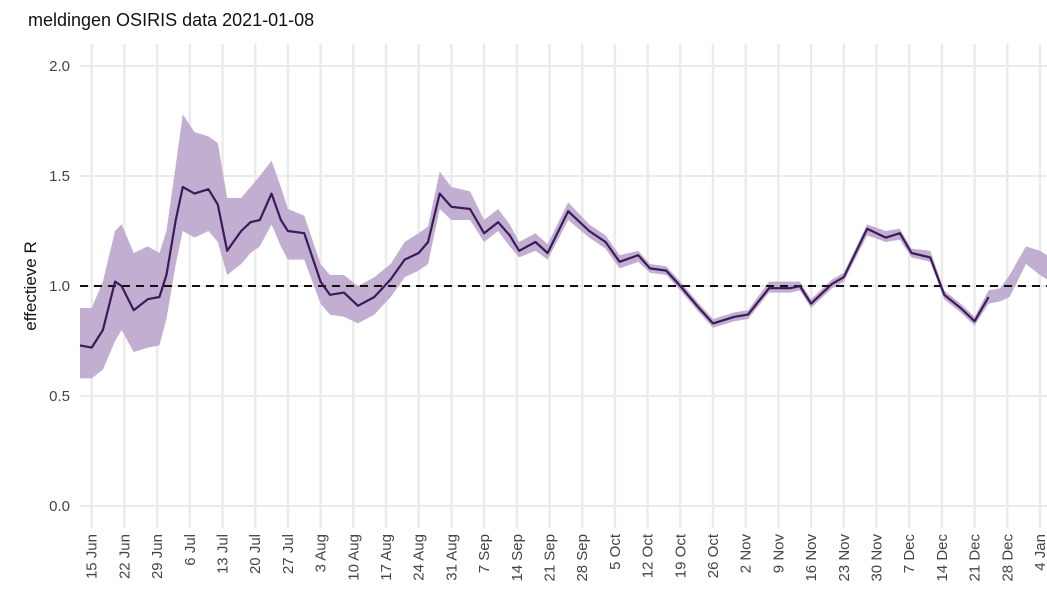  What do you see at coordinates (59, 506) in the screenshot?
I see `y-tick-label: 0.0` at bounding box center [59, 506].